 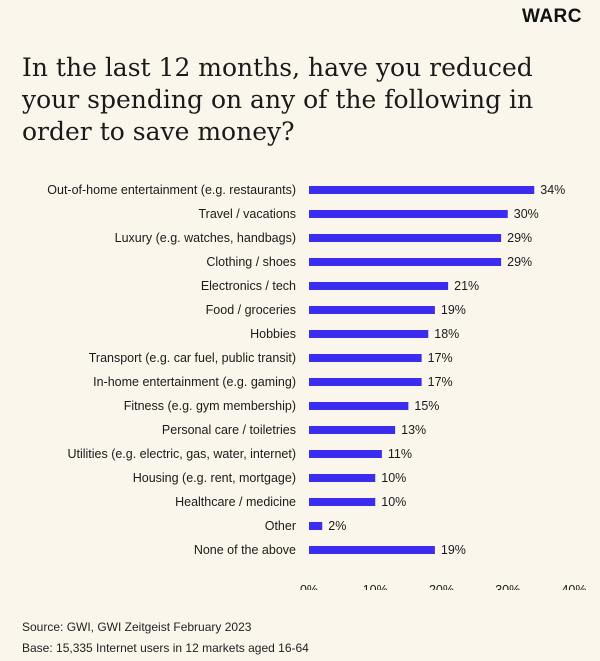 What do you see at coordinates (526, 214) in the screenshot?
I see `value-label: 30%` at bounding box center [526, 214].